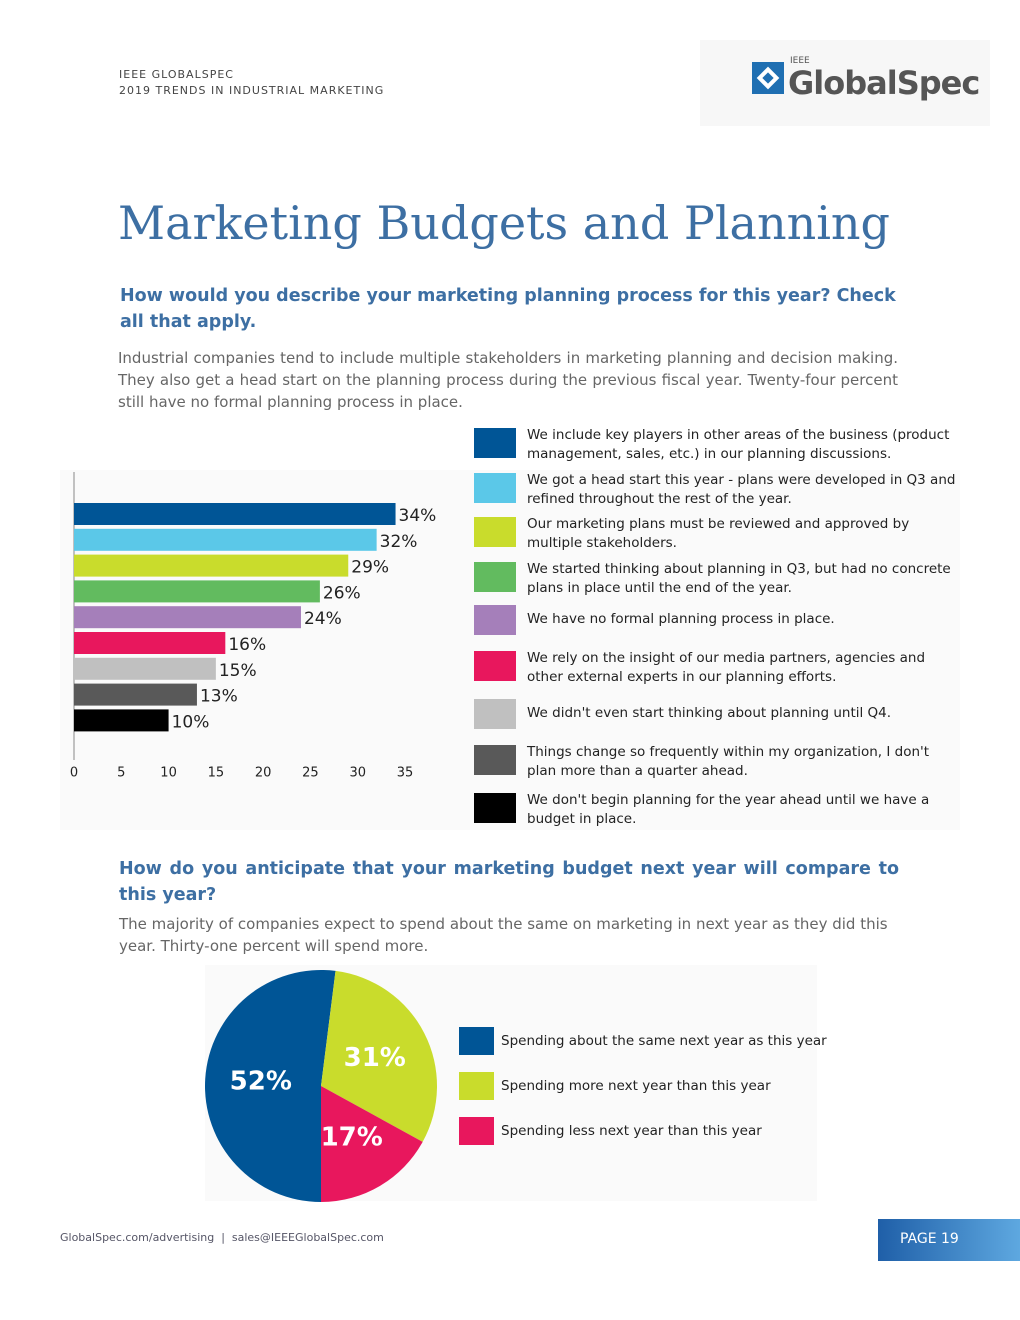 This screenshot has width=1020, height=1320. I want to click on value-label: 29%, so click(370, 568).